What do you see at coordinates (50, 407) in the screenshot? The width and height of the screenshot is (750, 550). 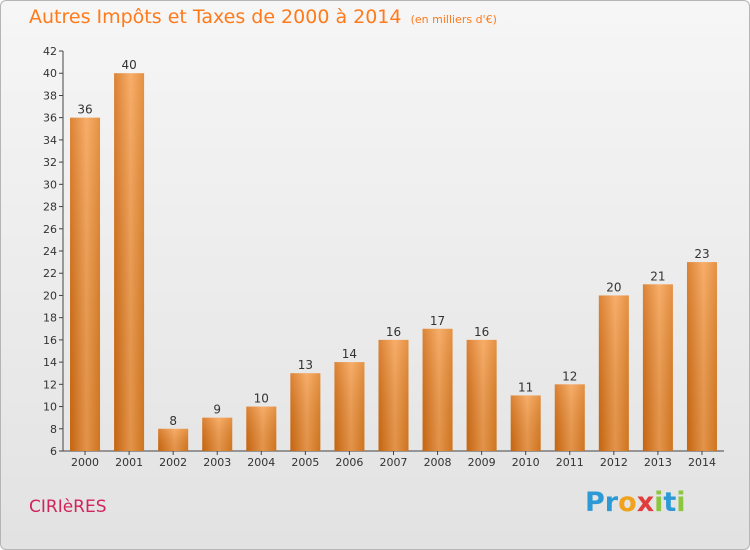 I see `y-tick-label: 10` at bounding box center [50, 407].